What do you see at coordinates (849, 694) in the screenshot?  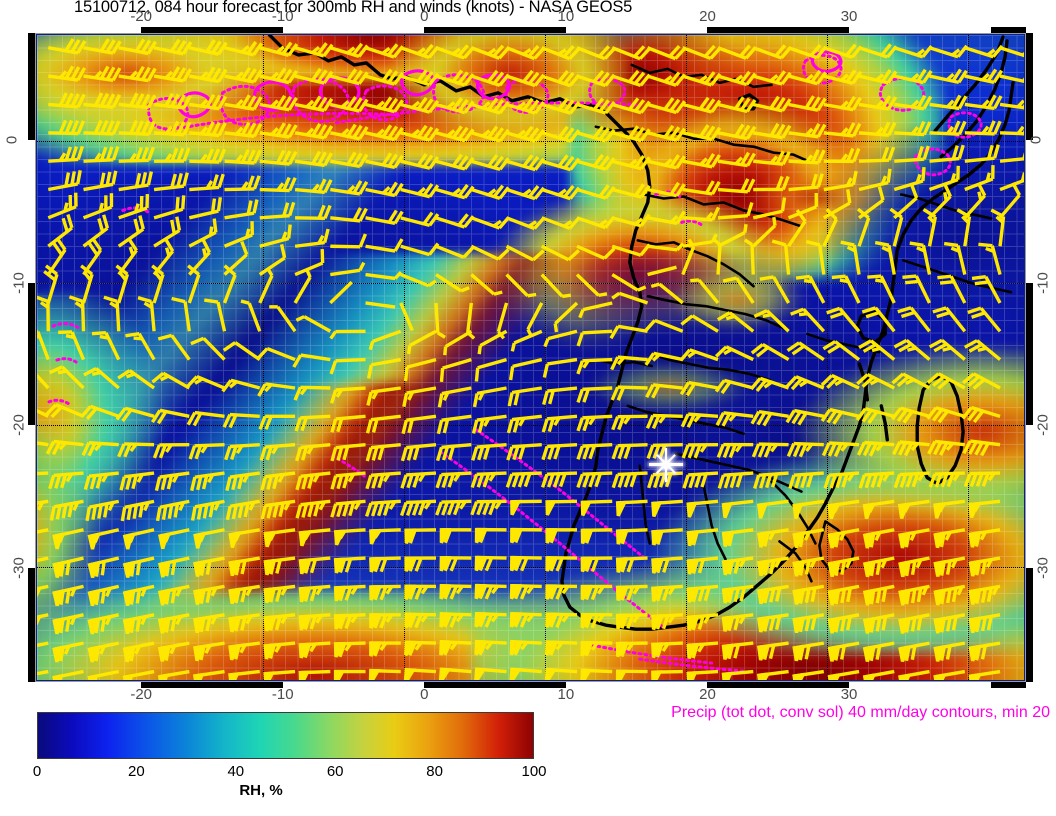 I see `tick-label: 30` at bounding box center [849, 694].